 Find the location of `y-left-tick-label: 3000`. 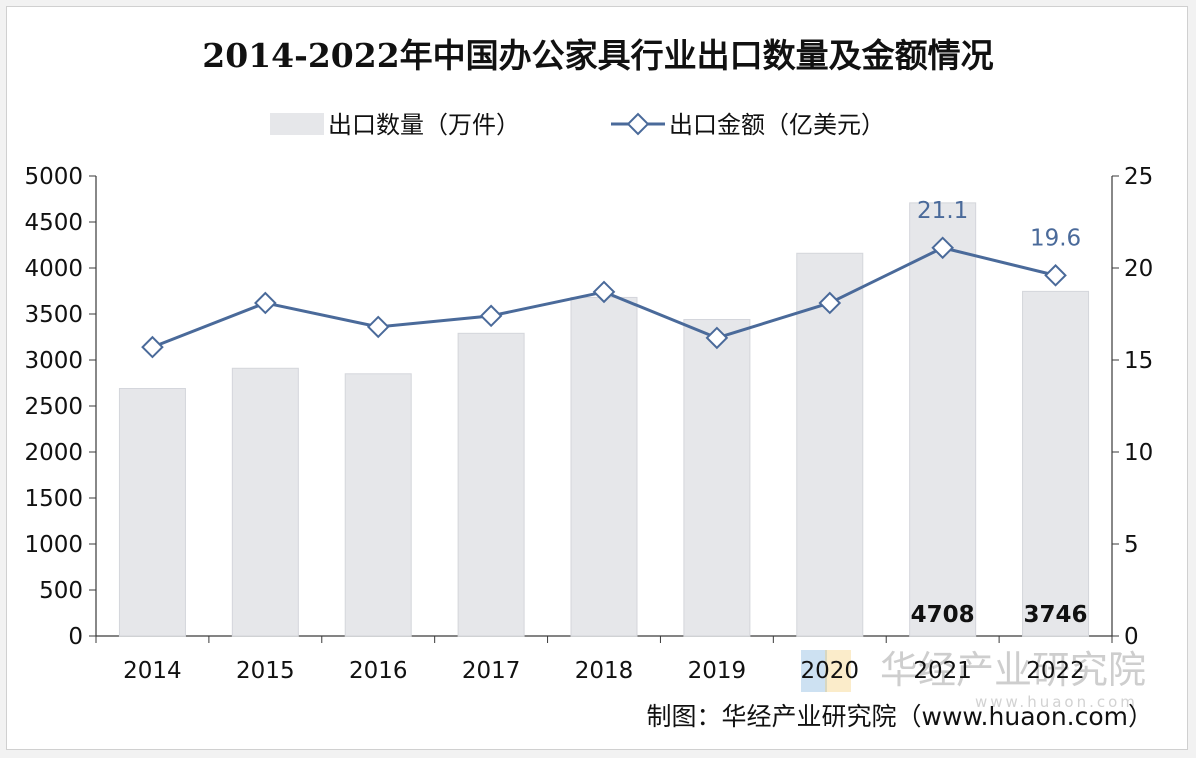

y-left-tick-label: 3000 is located at coordinates (53, 361).